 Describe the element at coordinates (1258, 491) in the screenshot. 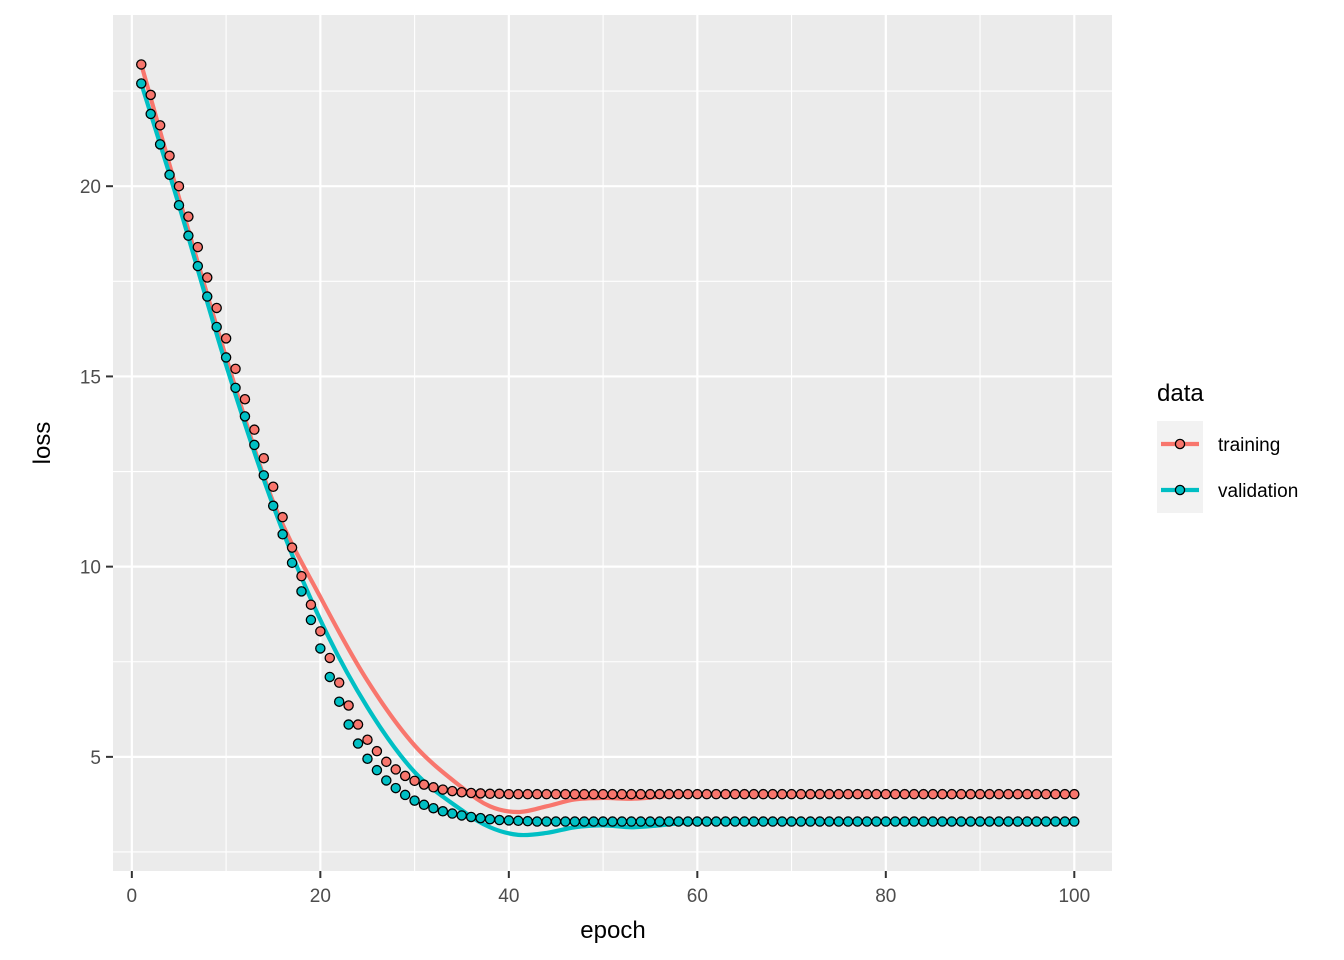

I see `legend-label-validation: validation` at that location.